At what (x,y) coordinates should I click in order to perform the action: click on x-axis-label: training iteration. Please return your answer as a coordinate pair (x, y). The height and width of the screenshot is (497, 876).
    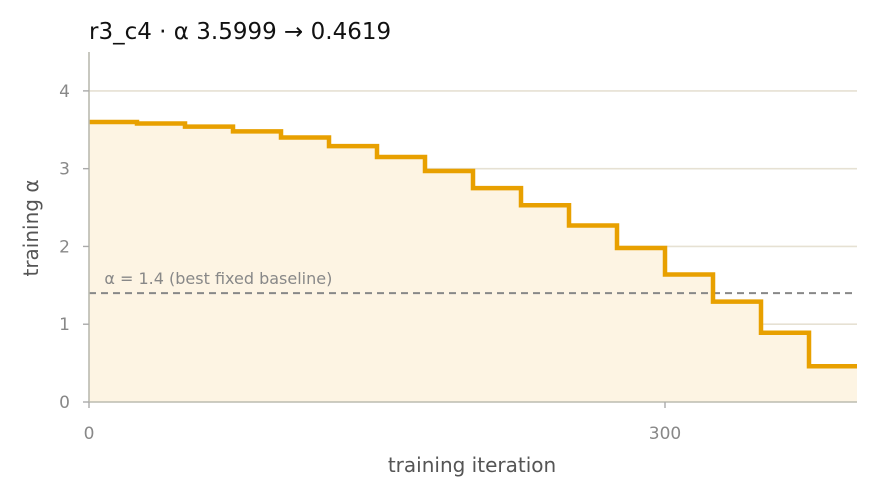
    Looking at the image, I should click on (472, 465).